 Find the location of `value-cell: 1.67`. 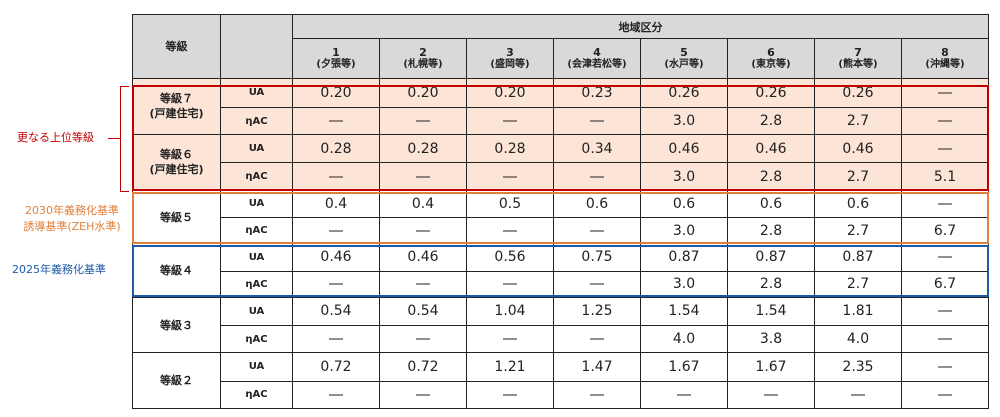

value-cell: 1.67 is located at coordinates (771, 367).